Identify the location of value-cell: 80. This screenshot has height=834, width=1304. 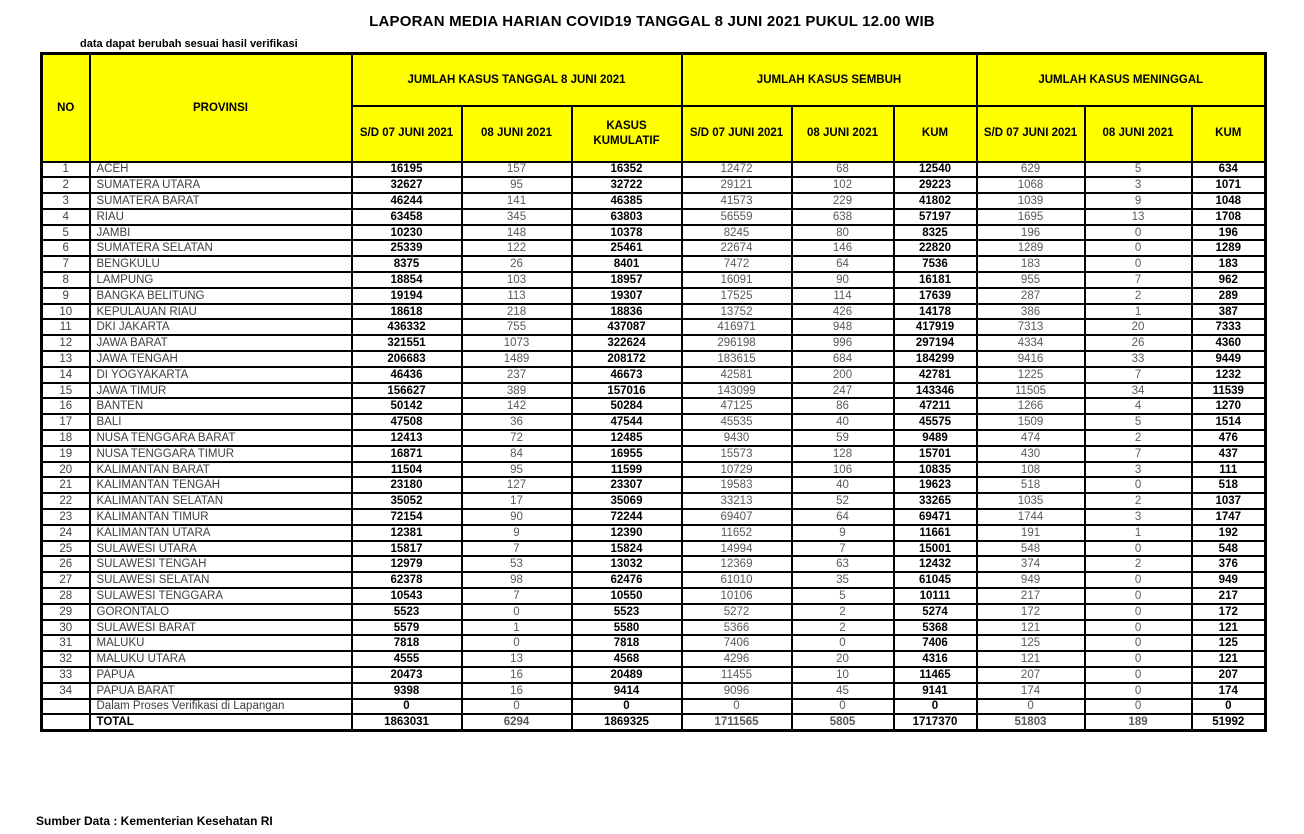
(842, 232).